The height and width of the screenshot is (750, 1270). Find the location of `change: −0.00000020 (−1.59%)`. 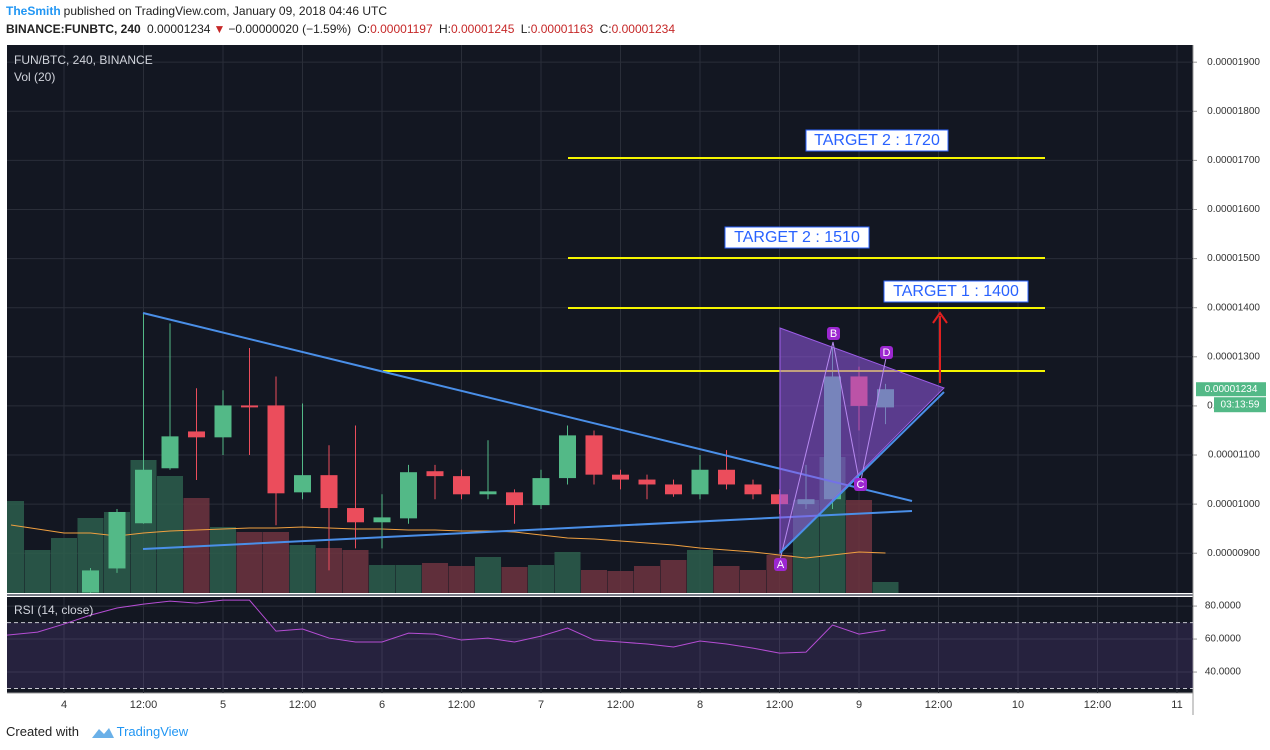

change: −0.00000020 (−1.59%) is located at coordinates (290, 29).